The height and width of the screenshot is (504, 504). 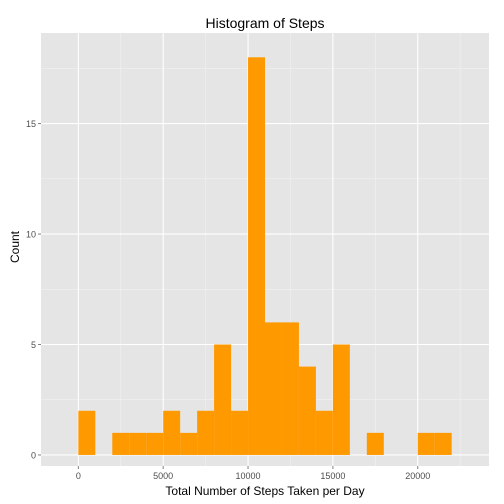 I want to click on y-tick-label: 15, so click(x=31, y=124).